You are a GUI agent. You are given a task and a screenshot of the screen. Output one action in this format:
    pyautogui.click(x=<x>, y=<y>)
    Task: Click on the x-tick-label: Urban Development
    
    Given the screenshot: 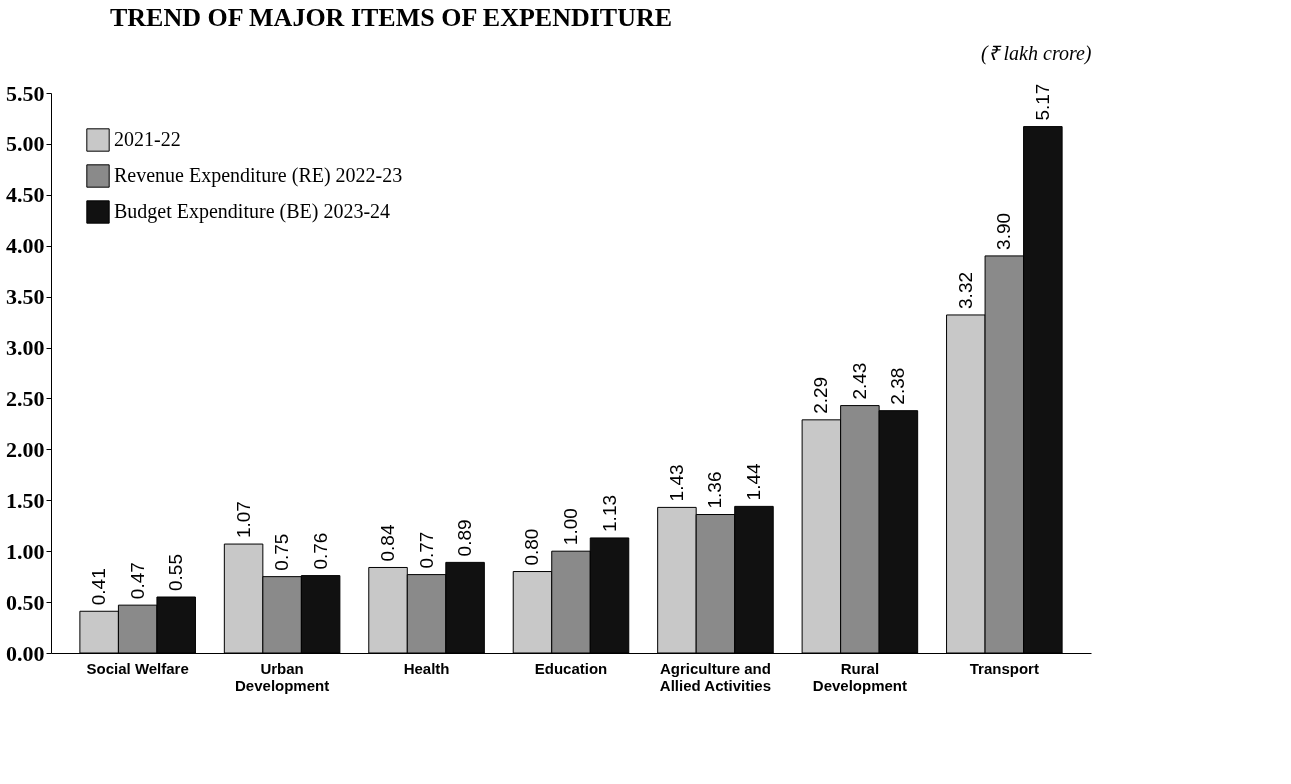 What is the action you would take?
    pyautogui.click(x=282, y=676)
    